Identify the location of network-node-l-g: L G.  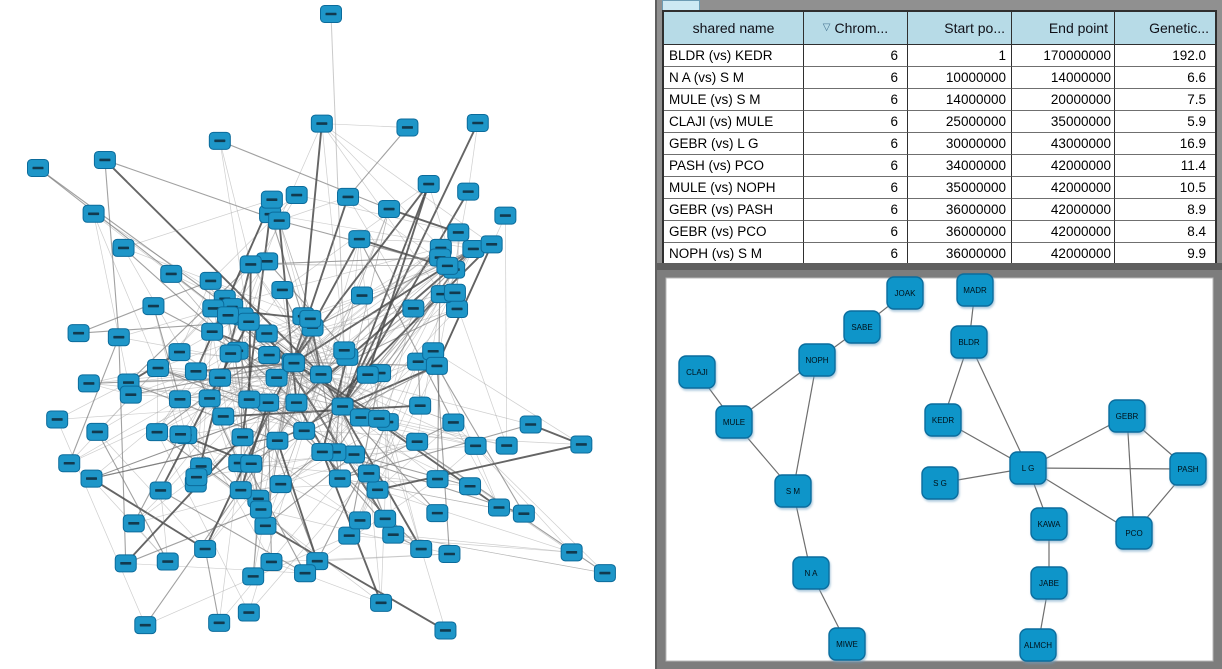
(1028, 468).